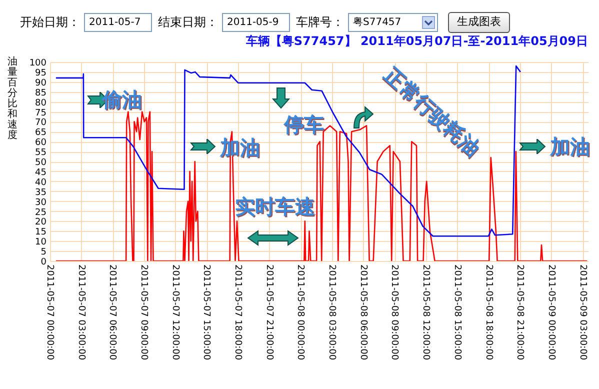 The width and height of the screenshot is (599, 389). What do you see at coordinates (377, 22) in the screenshot?
I see `text: 粤S77457` at bounding box center [377, 22].